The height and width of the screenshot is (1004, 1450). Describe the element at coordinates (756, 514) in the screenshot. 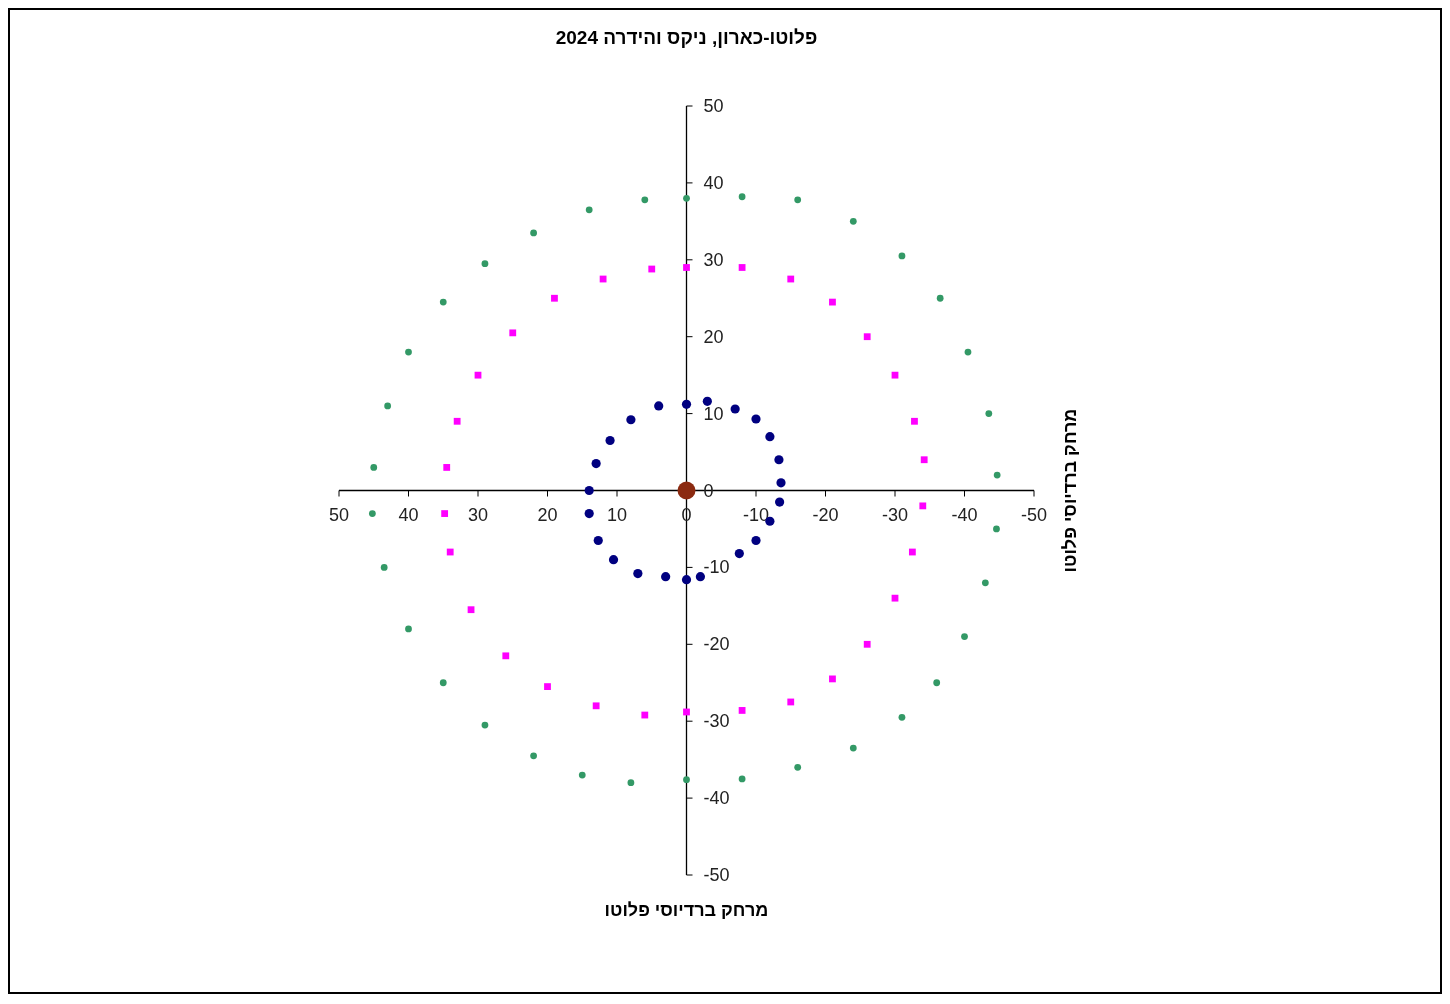

I see `x-tick-label: -10` at that location.